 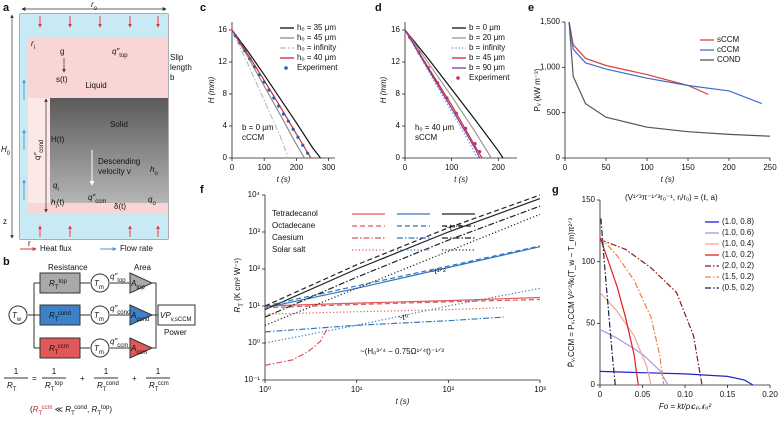 I want to click on eq-den-base: R, so click(x=152, y=385).